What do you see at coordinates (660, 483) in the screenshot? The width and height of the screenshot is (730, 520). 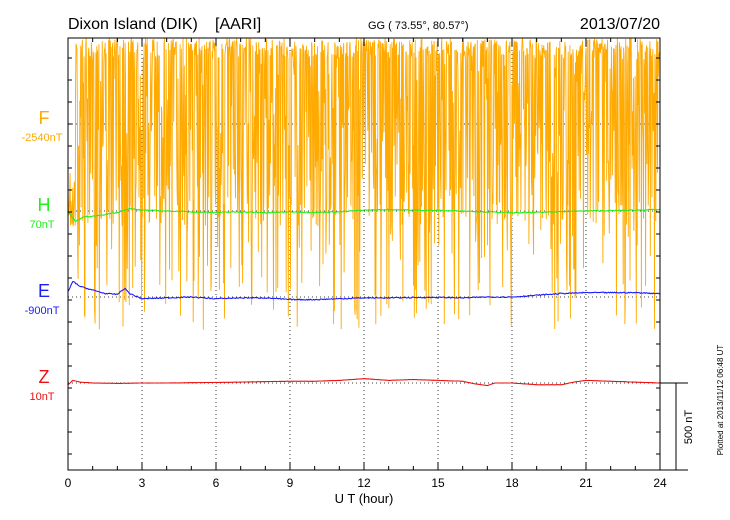 I see `x-tick-label-24: 24` at bounding box center [660, 483].